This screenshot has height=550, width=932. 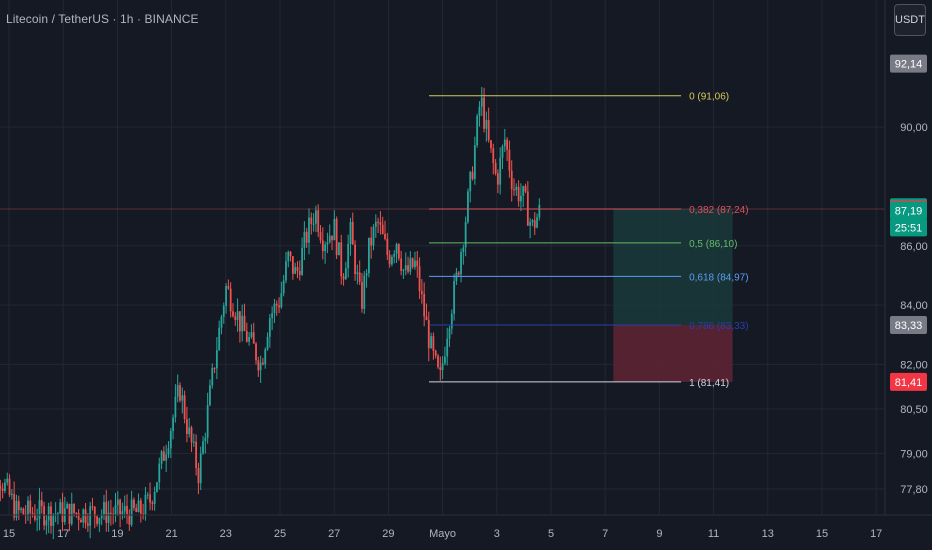 What do you see at coordinates (9, 534) in the screenshot?
I see `time-tick-label: 15` at bounding box center [9, 534].